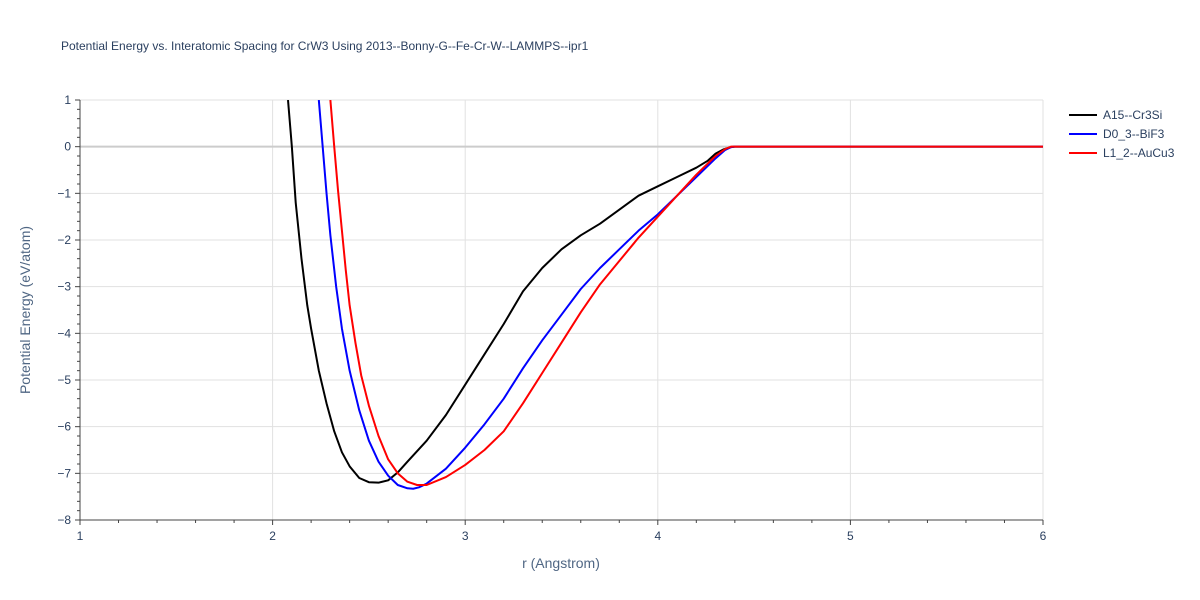 The width and height of the screenshot is (1200, 600). I want to click on y-axis-title: Potential Energy (eV/atom), so click(25, 310).